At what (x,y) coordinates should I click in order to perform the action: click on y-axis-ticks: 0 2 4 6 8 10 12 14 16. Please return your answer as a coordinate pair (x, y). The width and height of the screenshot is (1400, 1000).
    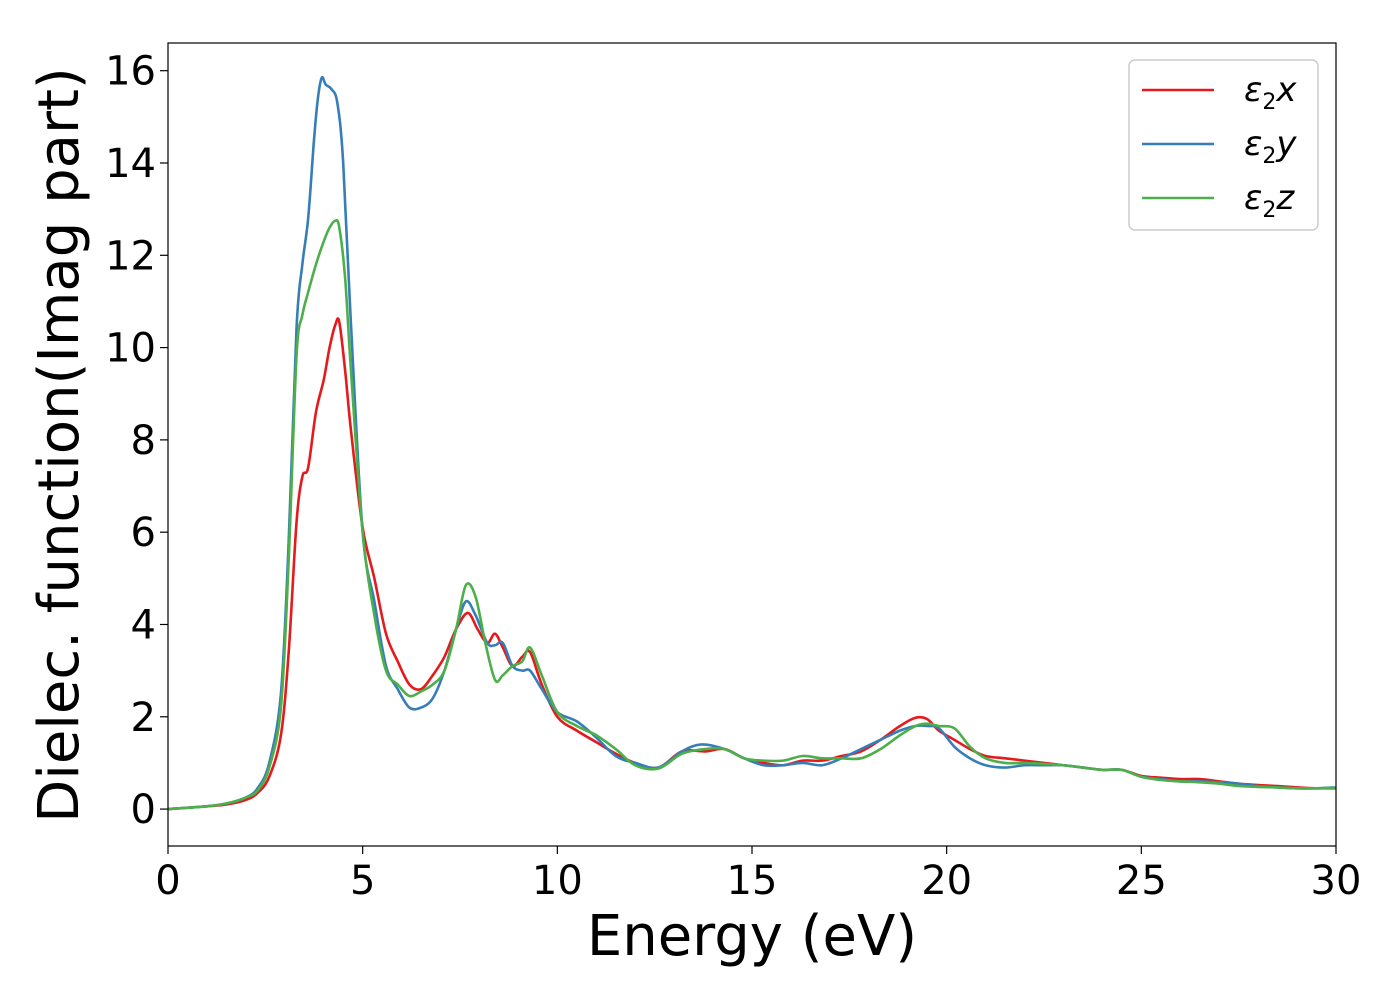
    Looking at the image, I should click on (136, 441).